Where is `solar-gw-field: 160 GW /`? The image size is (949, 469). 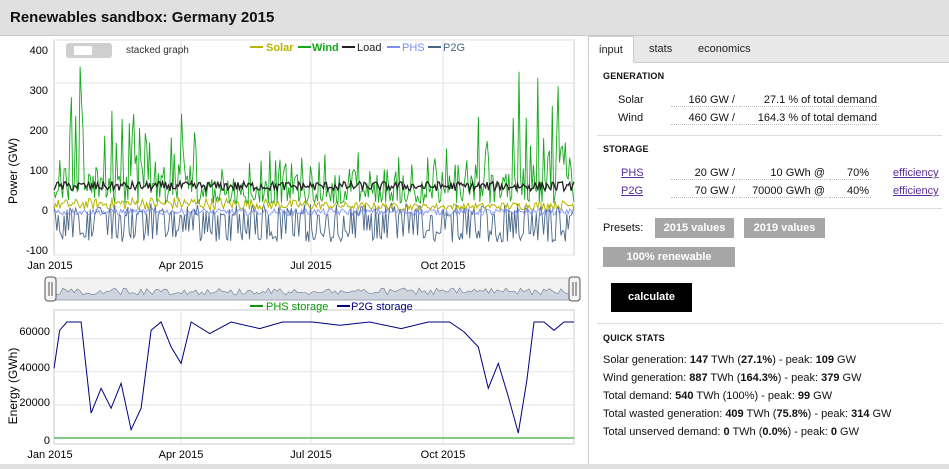
solar-gw-field: 160 GW / is located at coordinates (704, 100).